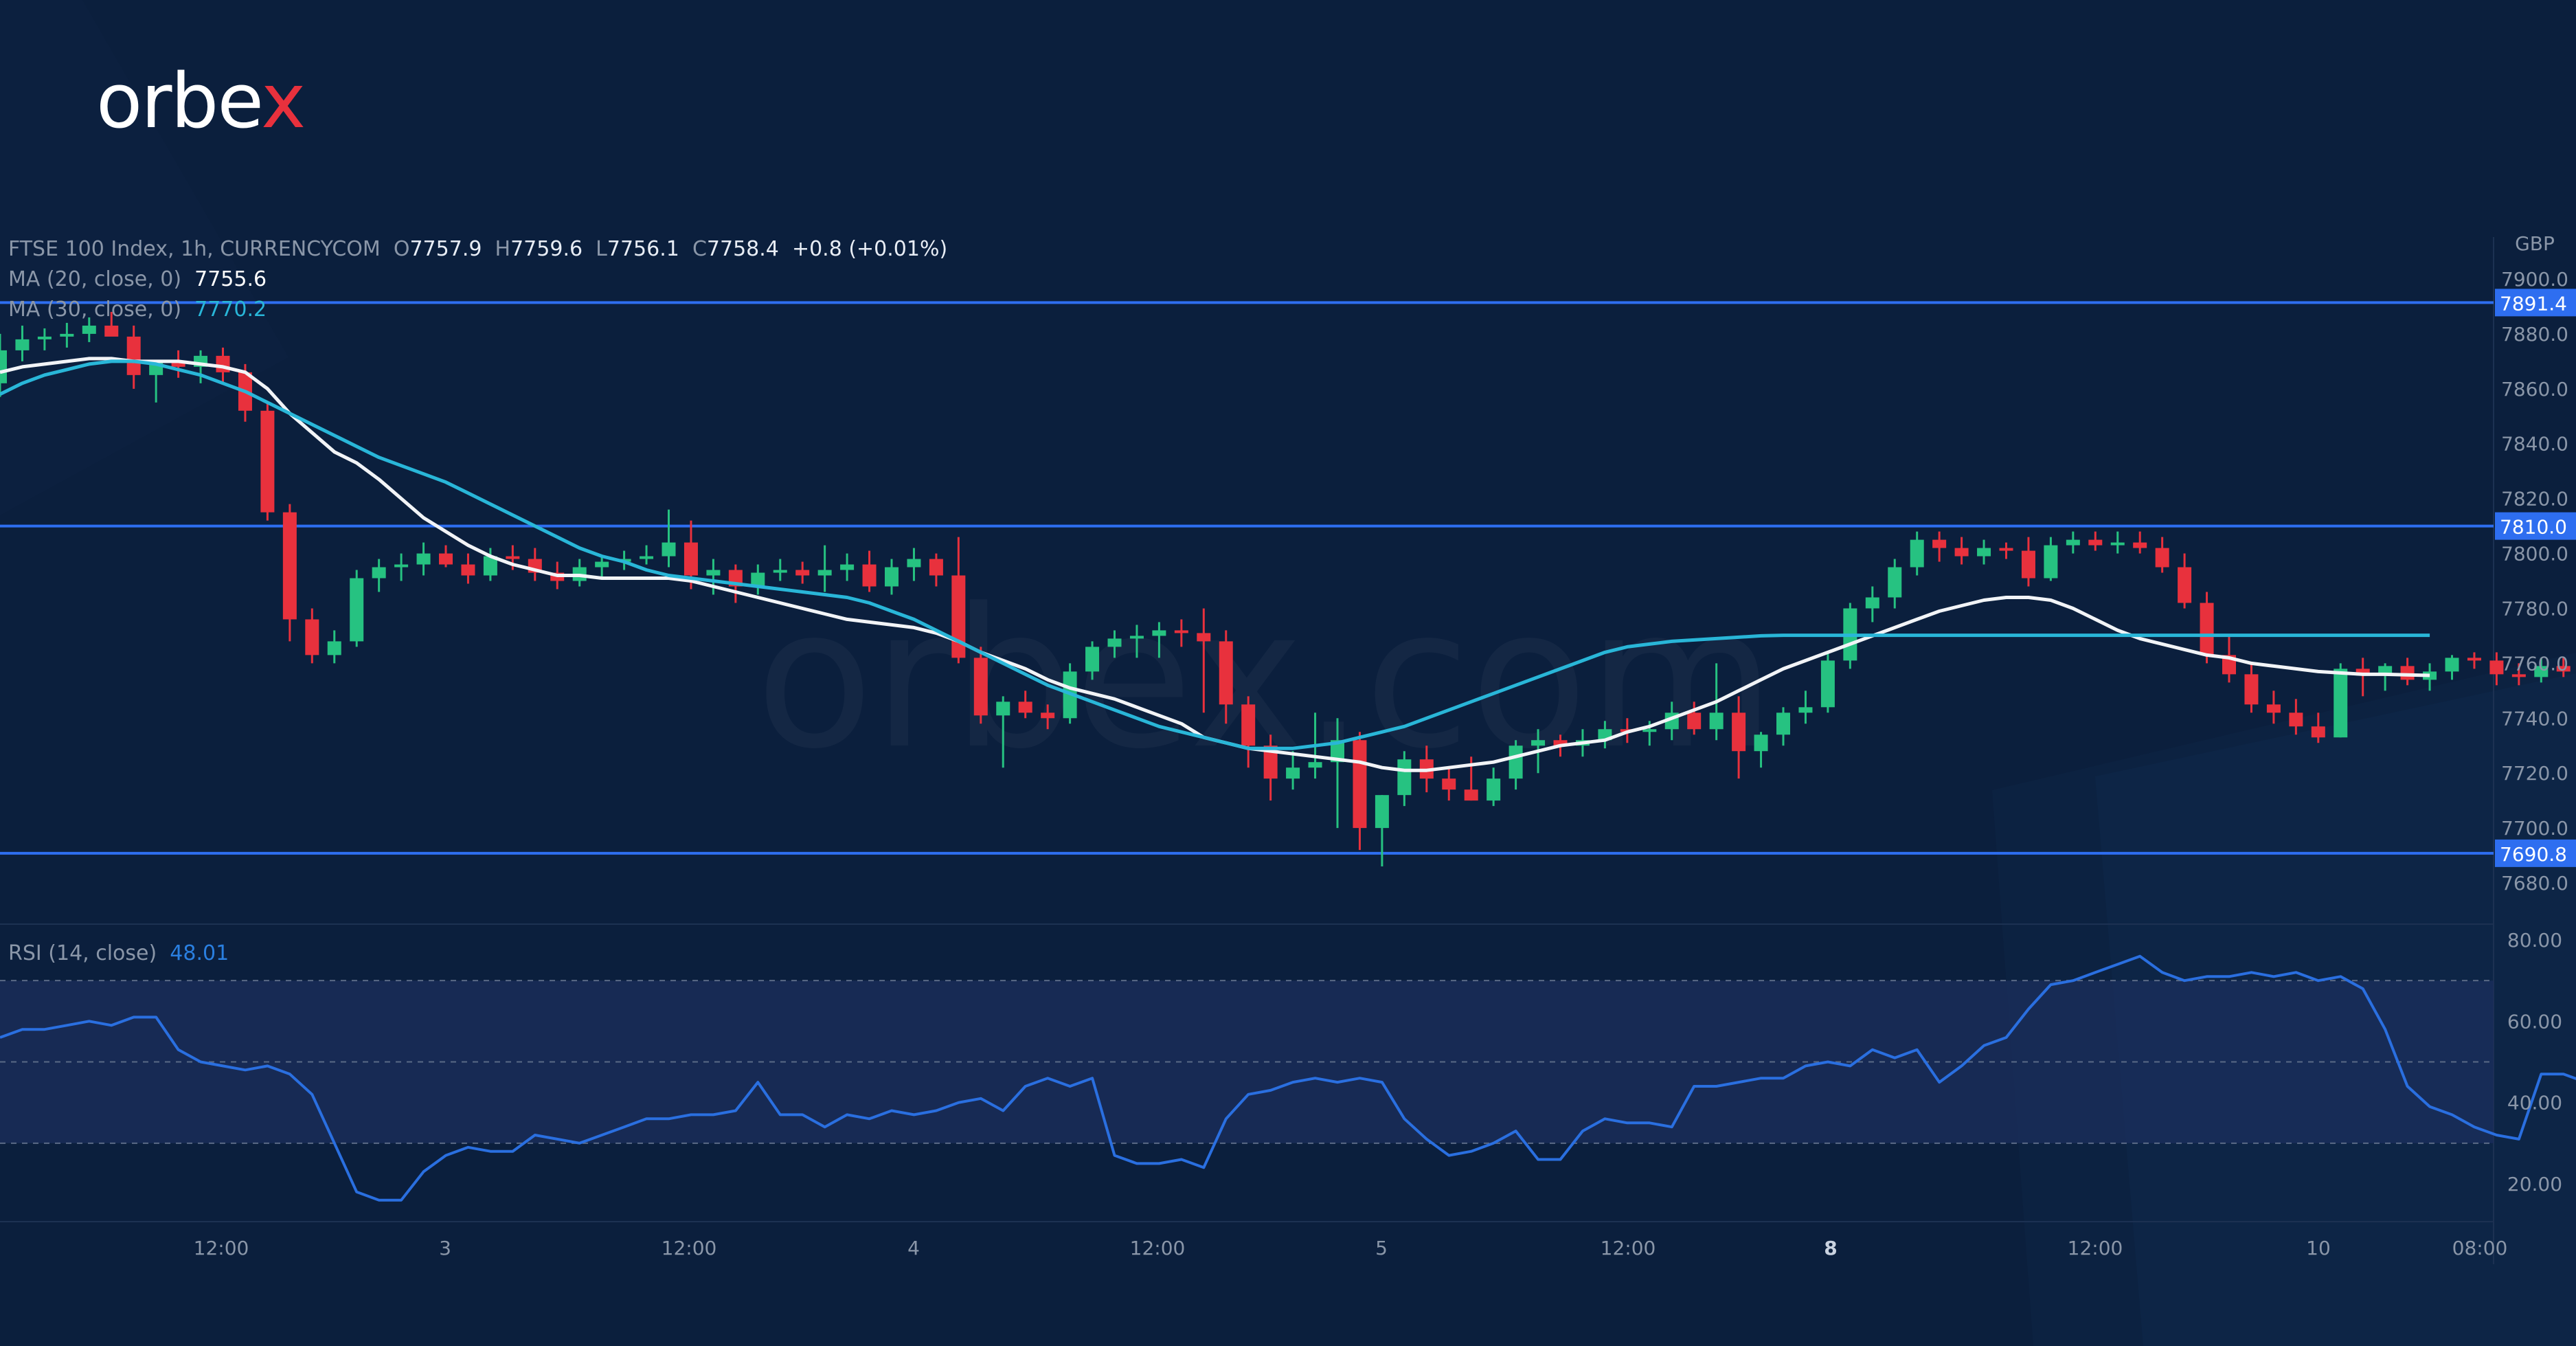 This screenshot has width=2576, height=1346. I want to click on orbex-logo: orbex, so click(201, 101).